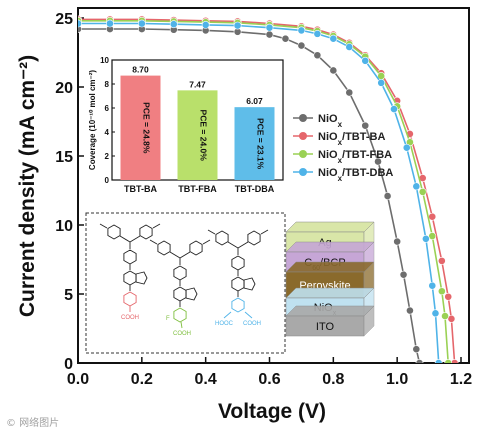 This screenshot has height=433, width=477. I want to click on inset-bar-label-1: PCE = 24.0%, so click(204, 136).